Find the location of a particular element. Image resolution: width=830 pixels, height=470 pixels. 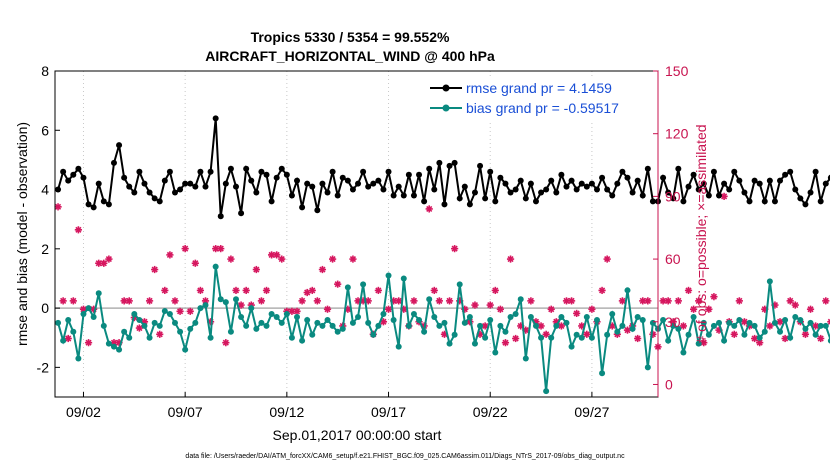

y2-tick-label: 150 is located at coordinates (677, 71).